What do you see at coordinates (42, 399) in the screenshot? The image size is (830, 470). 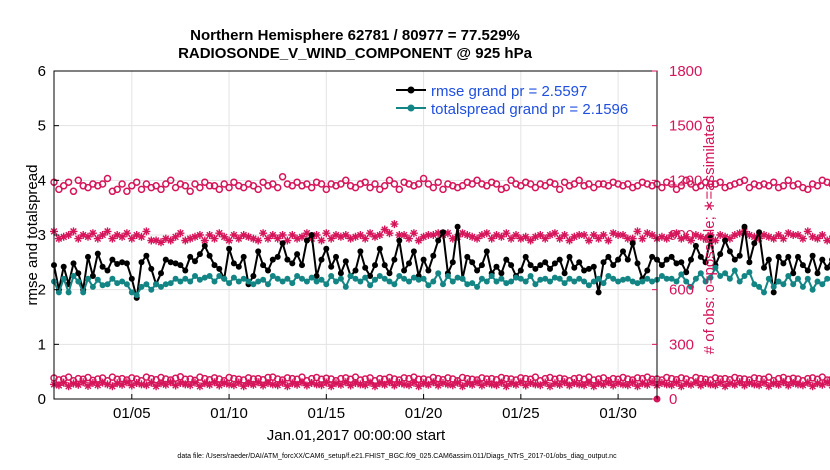 I see `y-tick-label: 0` at bounding box center [42, 399].